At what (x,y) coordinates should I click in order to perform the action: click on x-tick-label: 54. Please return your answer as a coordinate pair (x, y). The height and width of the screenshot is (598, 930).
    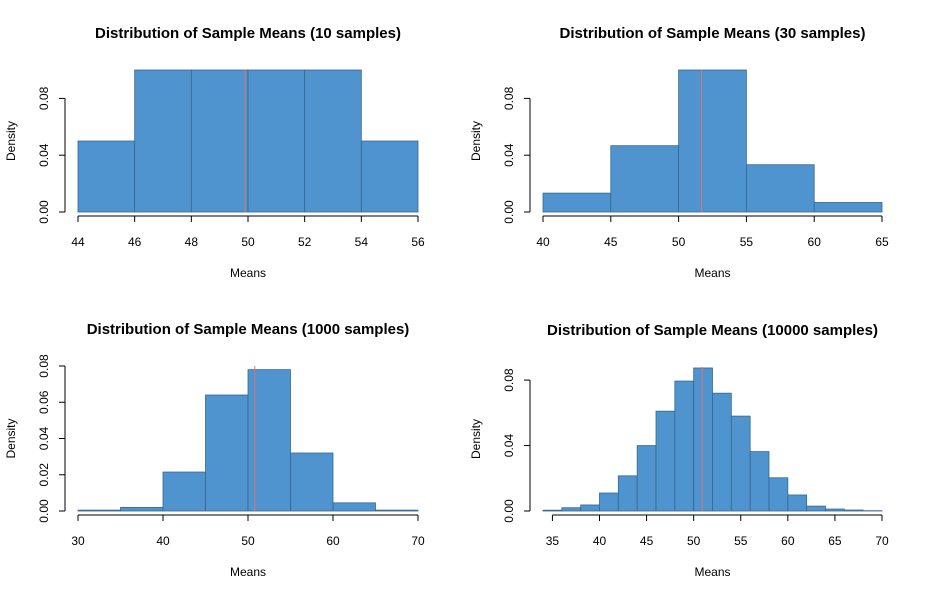
    Looking at the image, I should click on (362, 242).